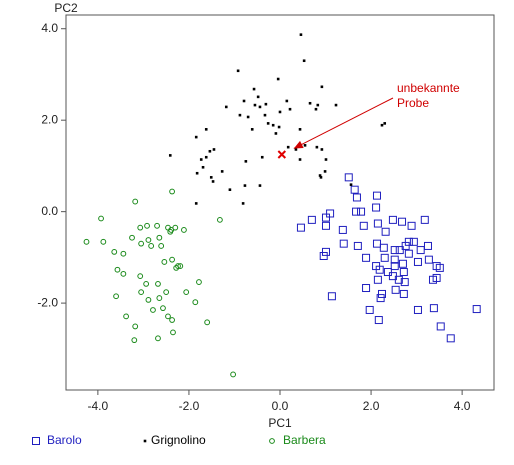 This screenshot has height=465, width=514. I want to click on y-tick-label: 0.0, so click(49, 211).